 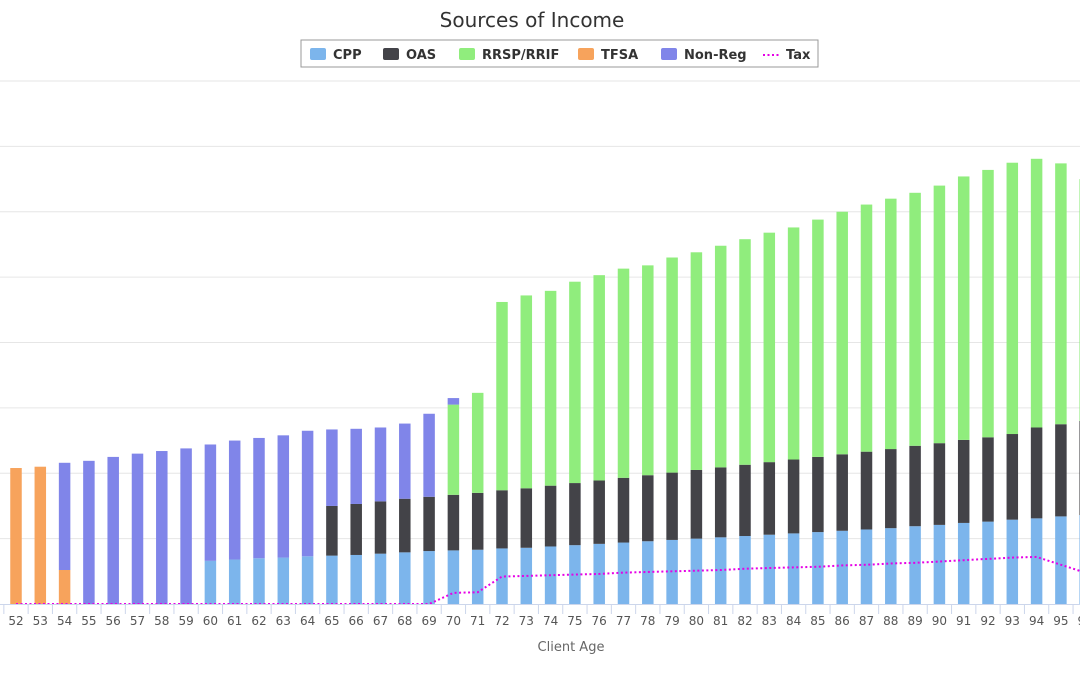 I want to click on series-line-tax, so click(x=548, y=580).